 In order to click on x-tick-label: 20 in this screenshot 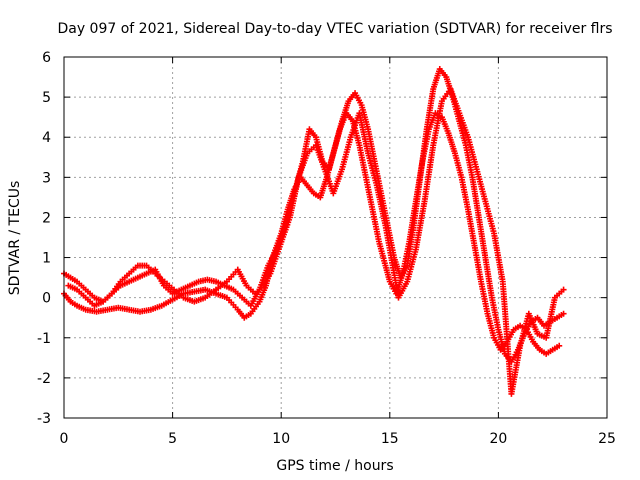, I will do `click(498, 439)`.